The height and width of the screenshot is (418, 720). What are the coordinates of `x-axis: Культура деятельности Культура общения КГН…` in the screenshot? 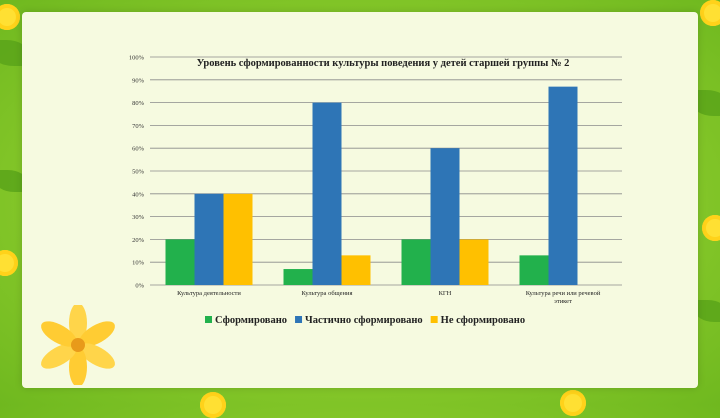 It's located at (389, 297).